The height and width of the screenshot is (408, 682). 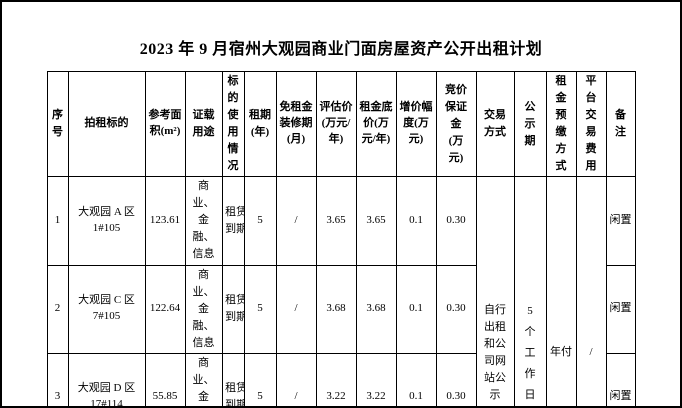 What do you see at coordinates (376, 221) in the screenshot?
I see `cell-base-rent: 3.65` at bounding box center [376, 221].